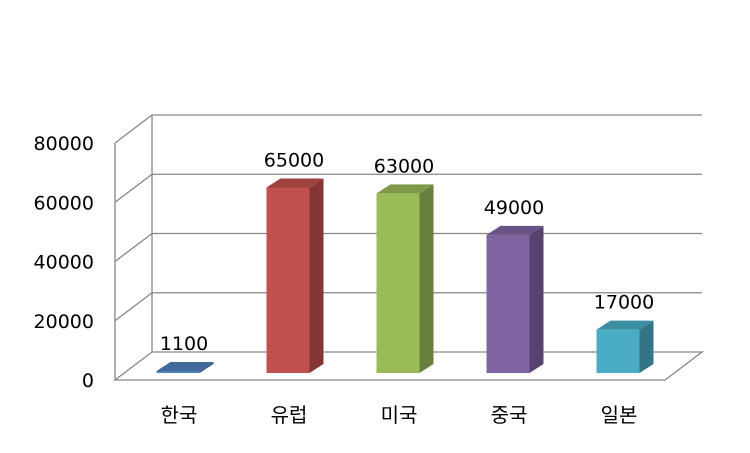 The height and width of the screenshot is (453, 750). What do you see at coordinates (64, 144) in the screenshot?
I see `y-tick-label: 80000` at bounding box center [64, 144].